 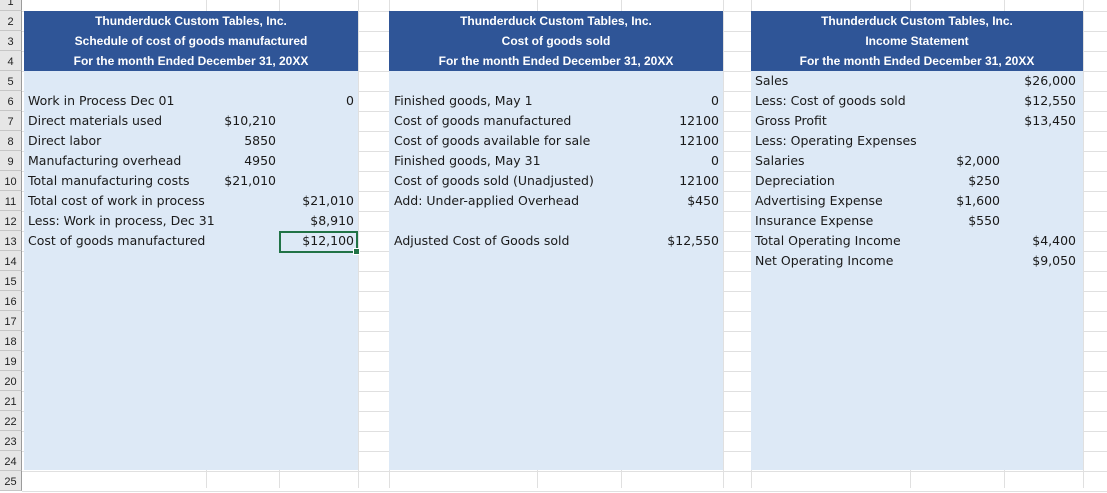 What do you see at coordinates (191, 61) in the screenshot?
I see `cogm-period: For the month Ended December 31, 20XX` at bounding box center [191, 61].